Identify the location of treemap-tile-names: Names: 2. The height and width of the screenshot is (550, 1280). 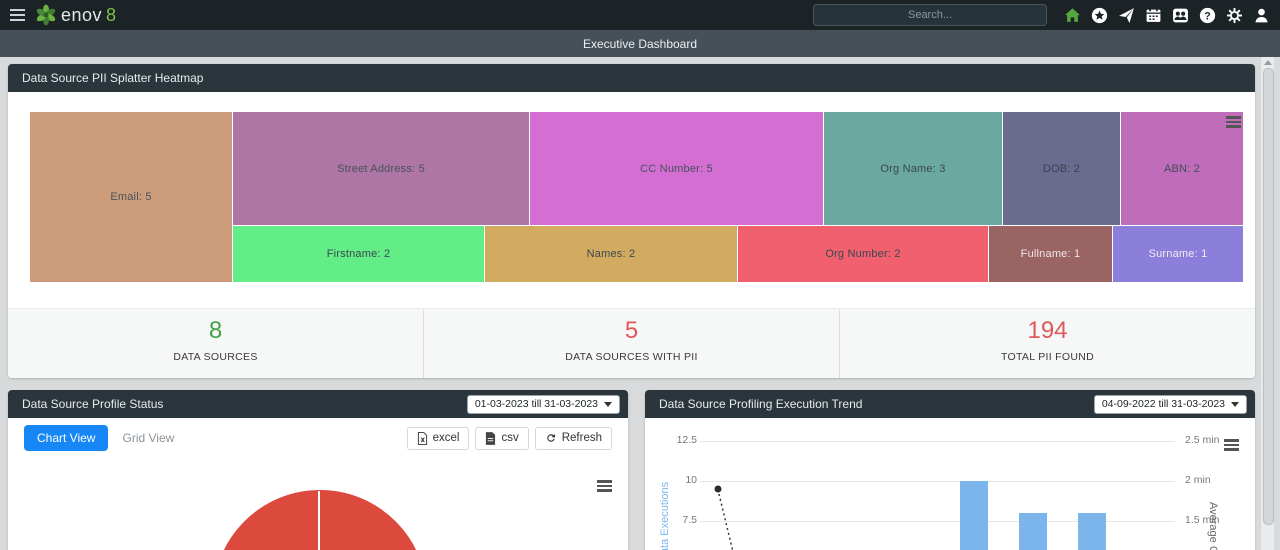
(611, 254).